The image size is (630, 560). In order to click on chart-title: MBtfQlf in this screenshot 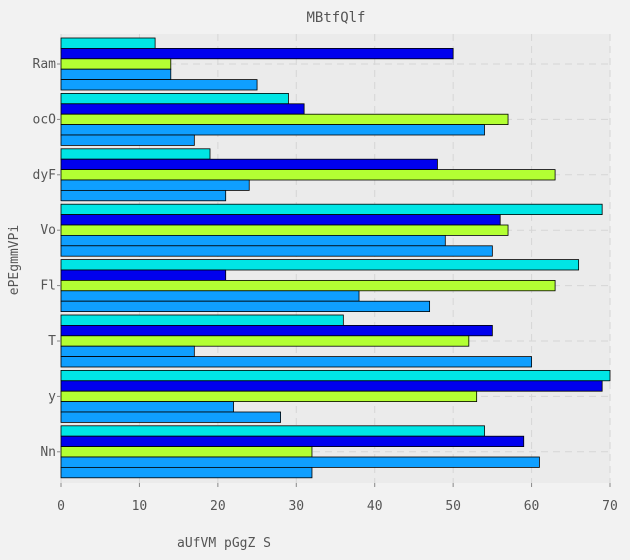, I will do `click(335, 18)`.